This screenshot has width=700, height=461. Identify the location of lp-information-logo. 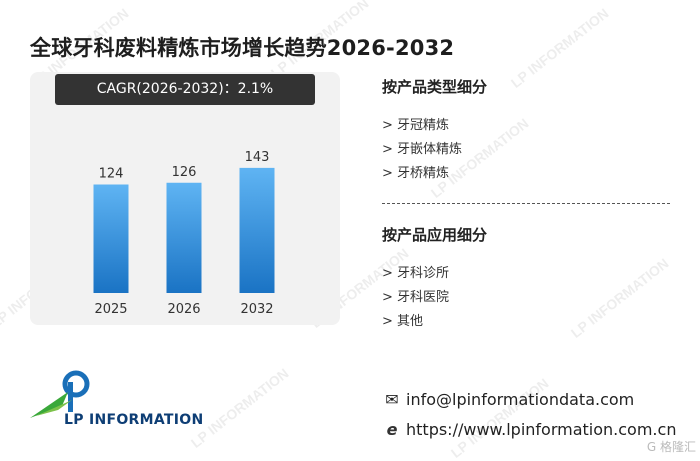
(60, 394).